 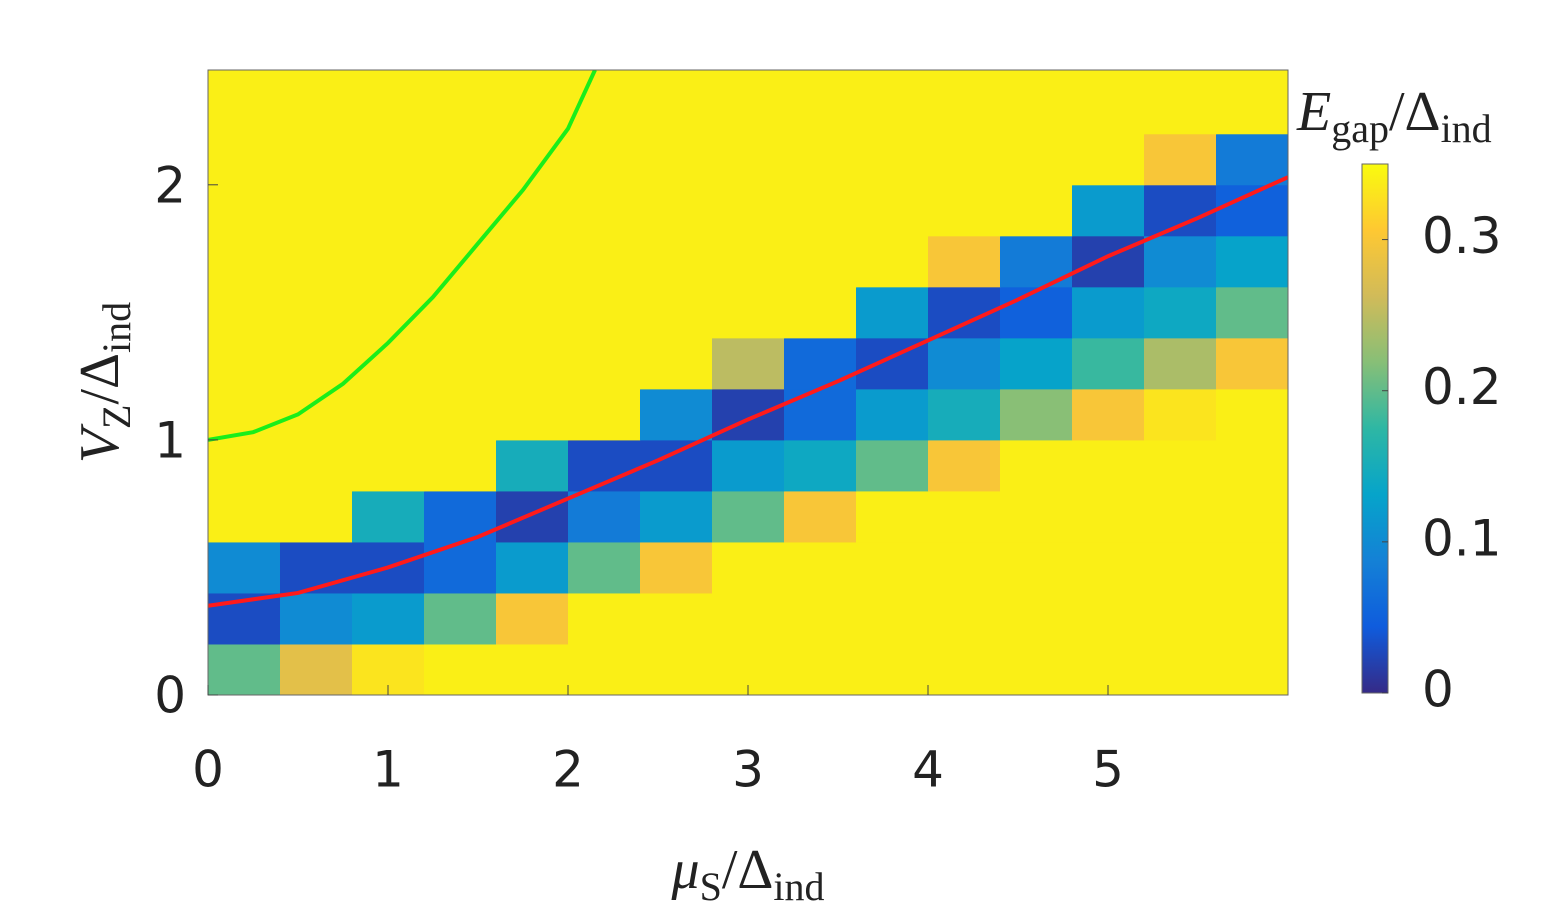 I want to click on x-tick-label: 4, so click(x=928, y=770).